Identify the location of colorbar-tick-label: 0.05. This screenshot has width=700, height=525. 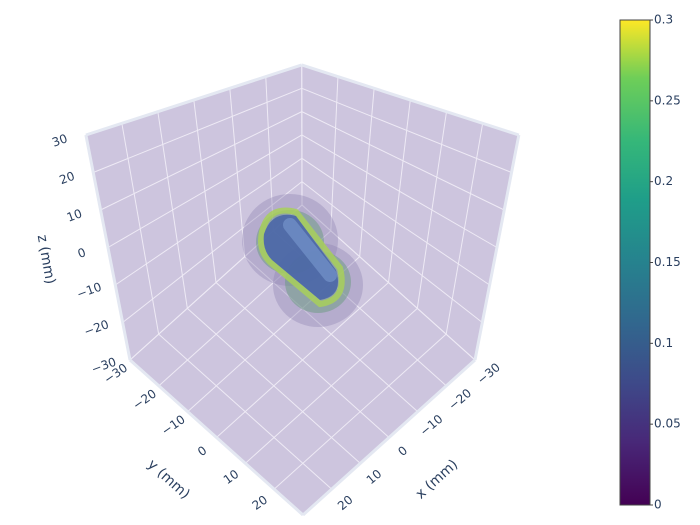
(667, 424).